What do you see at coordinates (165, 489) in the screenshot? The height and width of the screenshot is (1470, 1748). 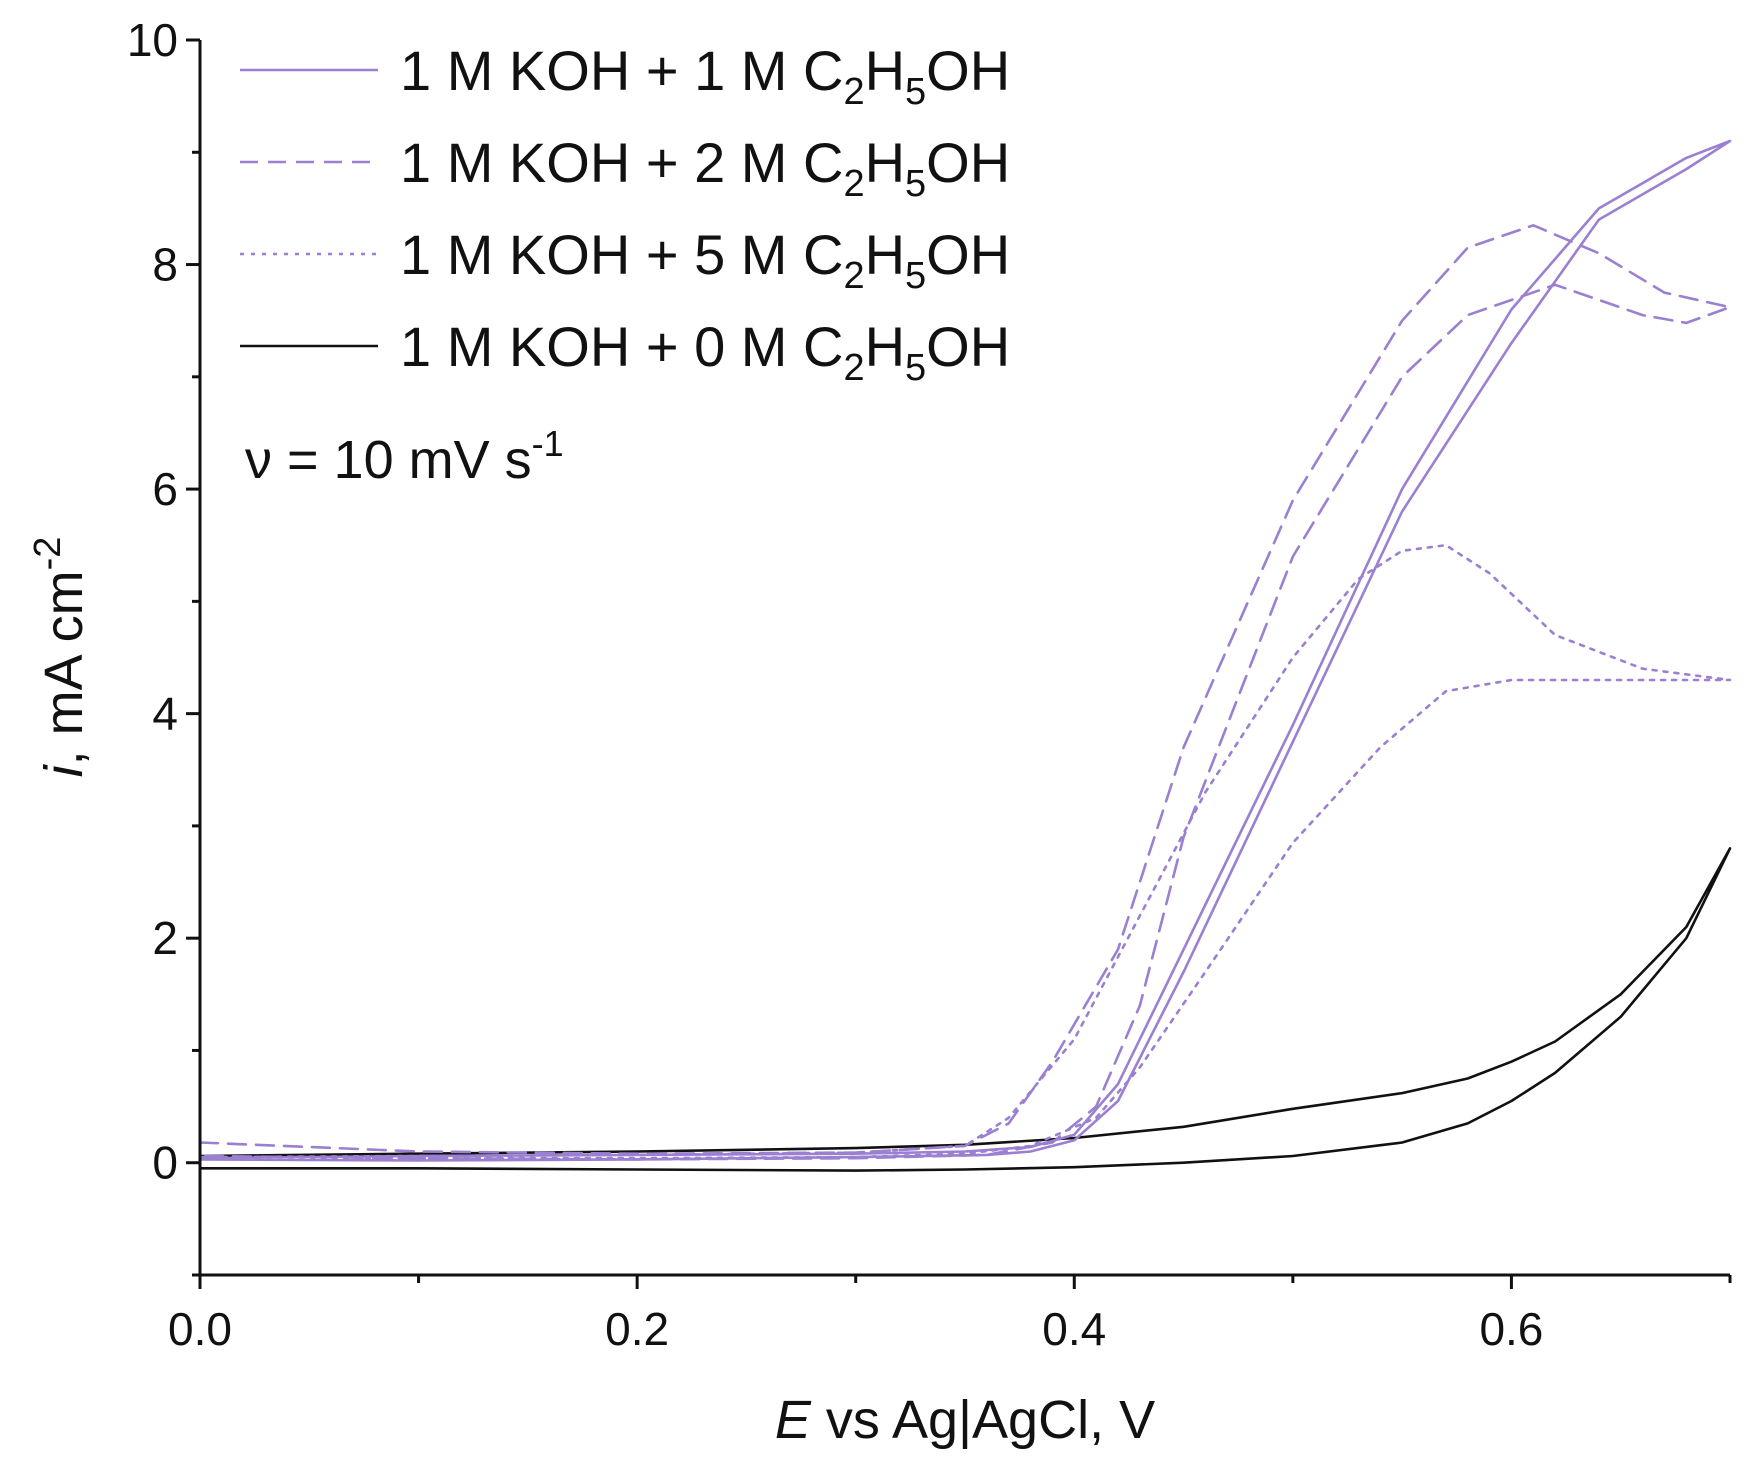 I see `y-tick-label: 6` at bounding box center [165, 489].